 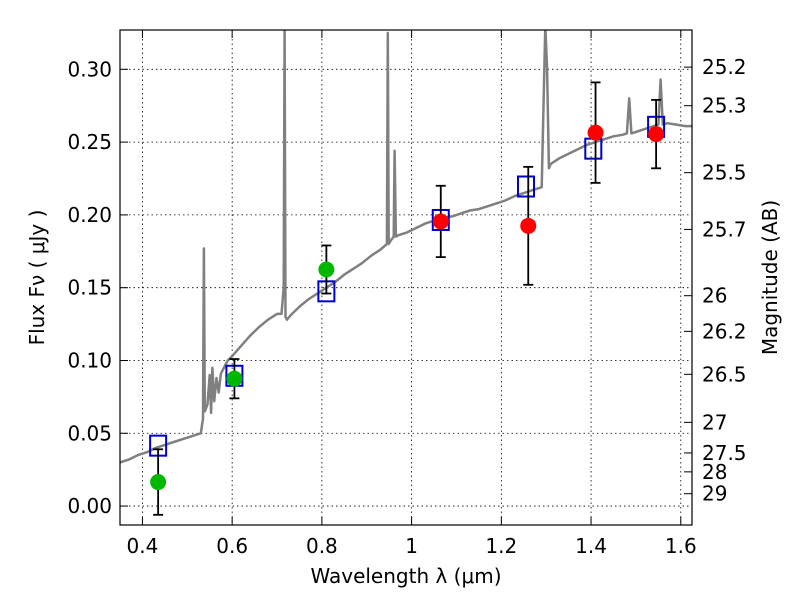 What do you see at coordinates (770, 277) in the screenshot?
I see `y2-axis-label: Magnitude (AB)` at bounding box center [770, 277].